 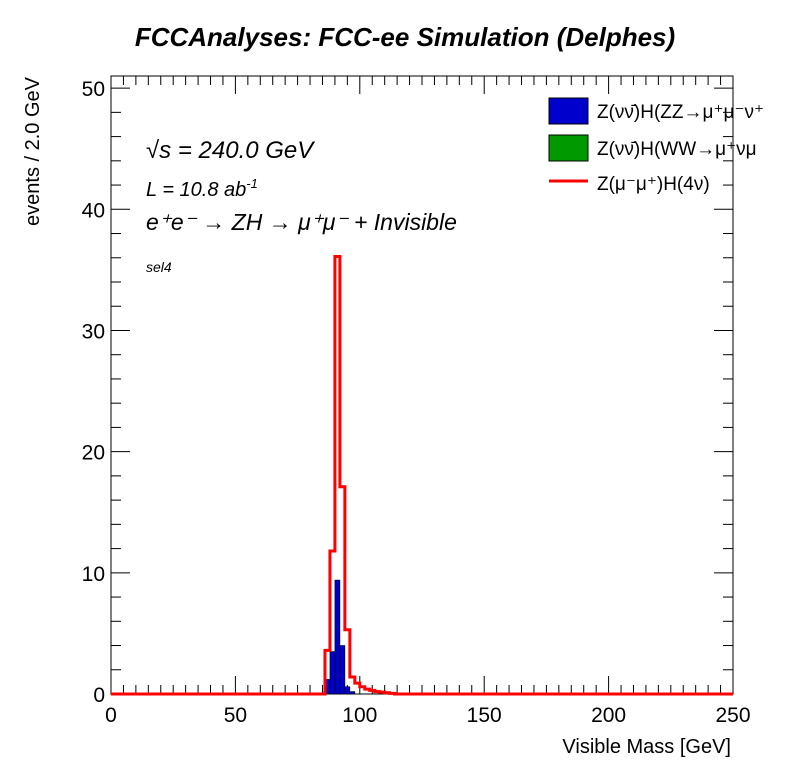 What do you see at coordinates (568, 111) in the screenshot?
I see `legend-swatch-zz` at bounding box center [568, 111].